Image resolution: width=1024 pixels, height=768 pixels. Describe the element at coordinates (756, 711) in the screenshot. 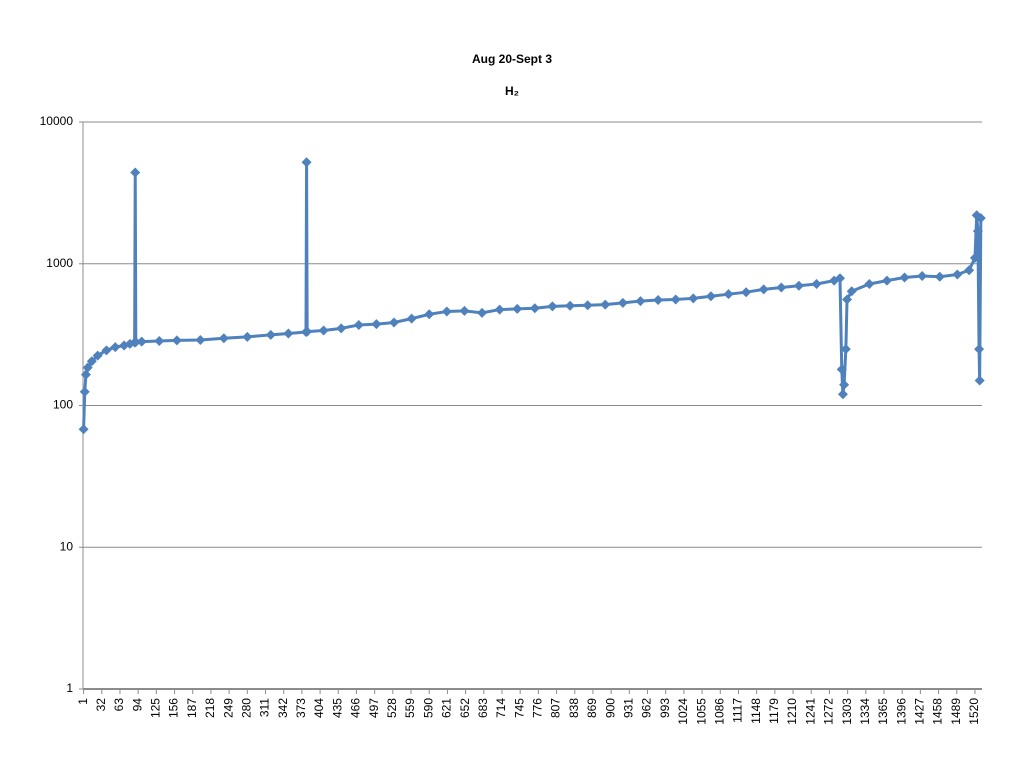

I see `x-tick-label: 1148` at that location.